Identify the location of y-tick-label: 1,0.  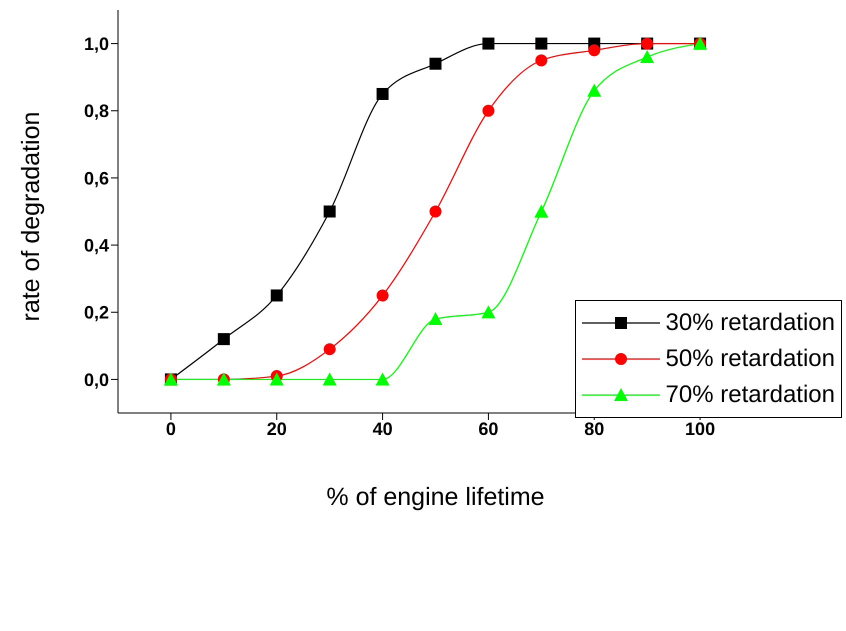
(96, 44).